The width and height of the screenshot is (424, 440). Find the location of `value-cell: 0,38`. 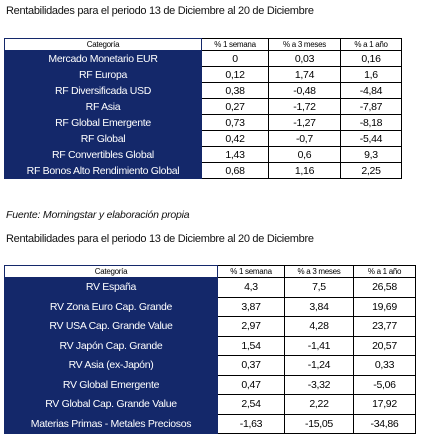

value-cell: 0,38 is located at coordinates (235, 90).